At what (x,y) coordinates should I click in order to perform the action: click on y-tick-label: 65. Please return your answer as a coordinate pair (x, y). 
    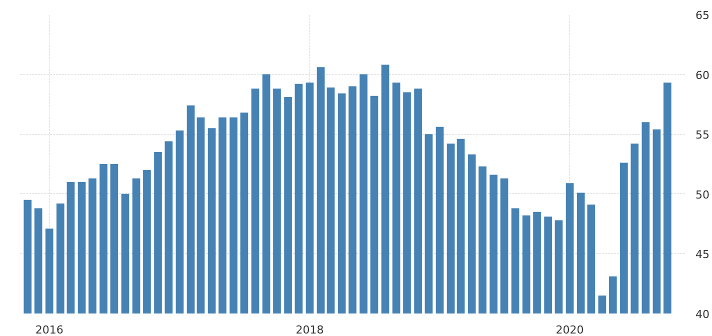
    Looking at the image, I should click on (703, 15).